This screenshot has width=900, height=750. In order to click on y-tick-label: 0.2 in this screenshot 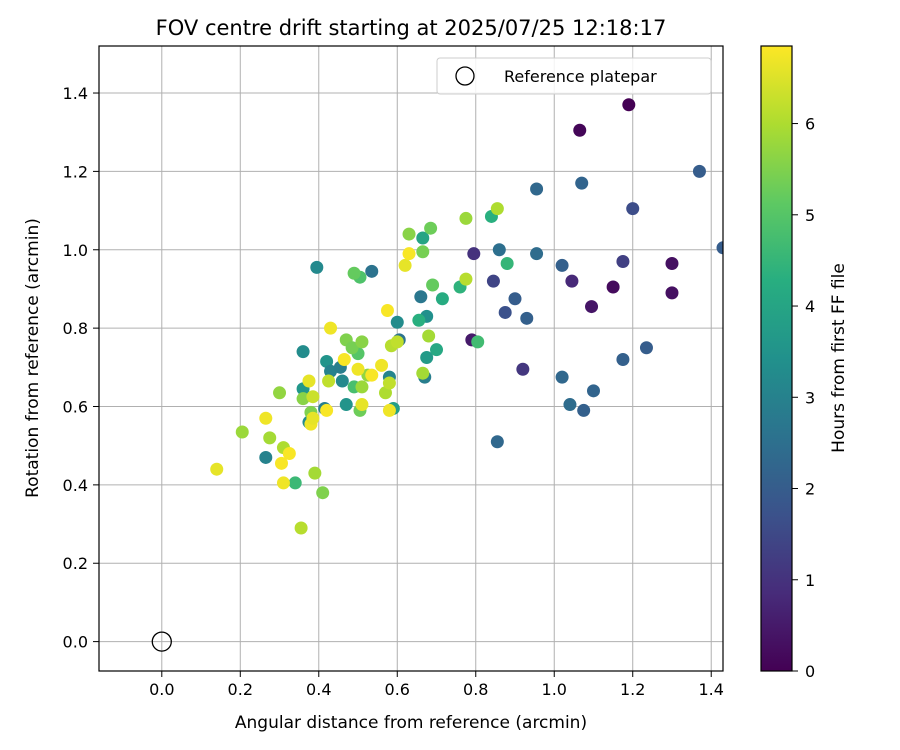, I will do `click(75, 563)`.